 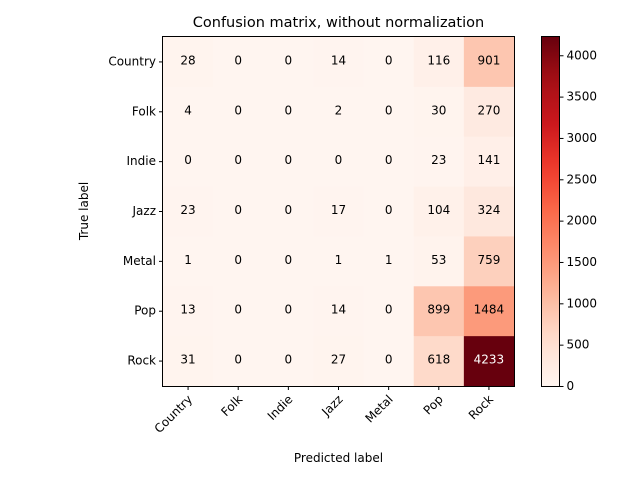 What do you see at coordinates (145, 311) in the screenshot?
I see `y-tick-label: Pop` at bounding box center [145, 311].